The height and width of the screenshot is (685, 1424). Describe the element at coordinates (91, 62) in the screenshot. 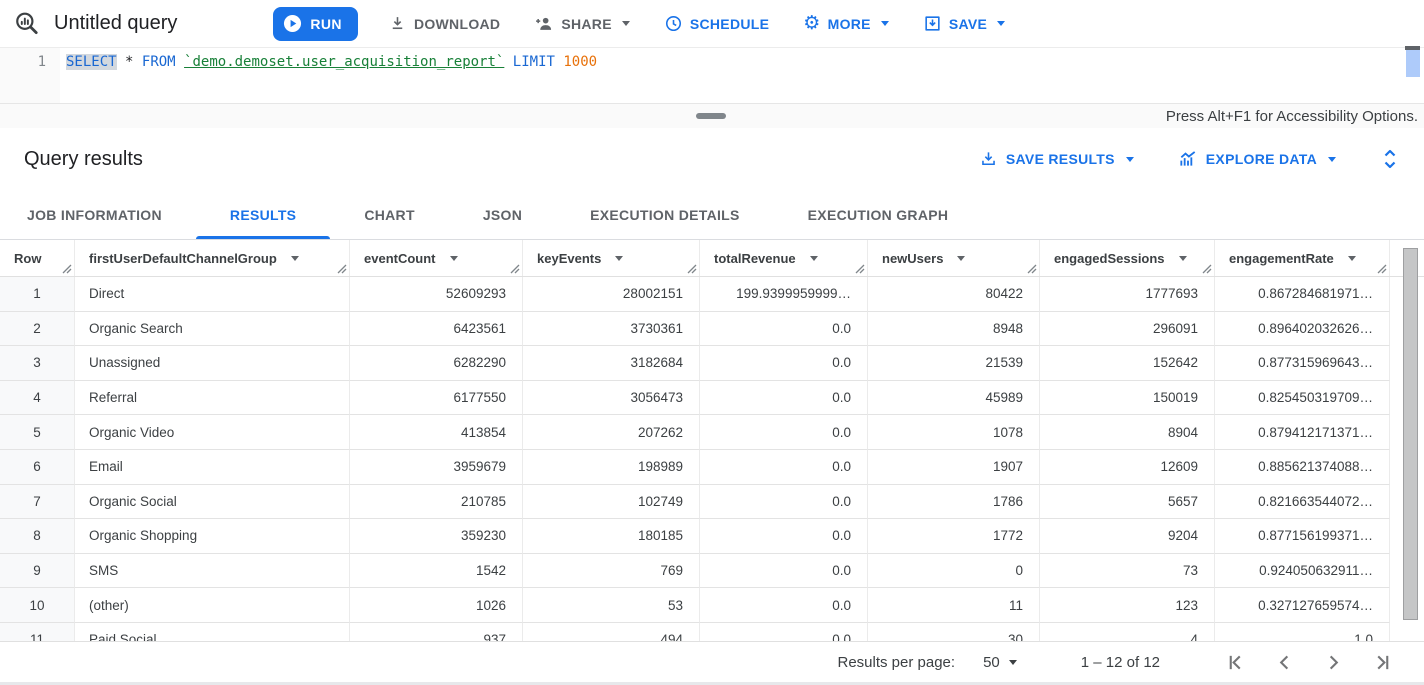

I see `sql-select-keyword: SELECT` at that location.